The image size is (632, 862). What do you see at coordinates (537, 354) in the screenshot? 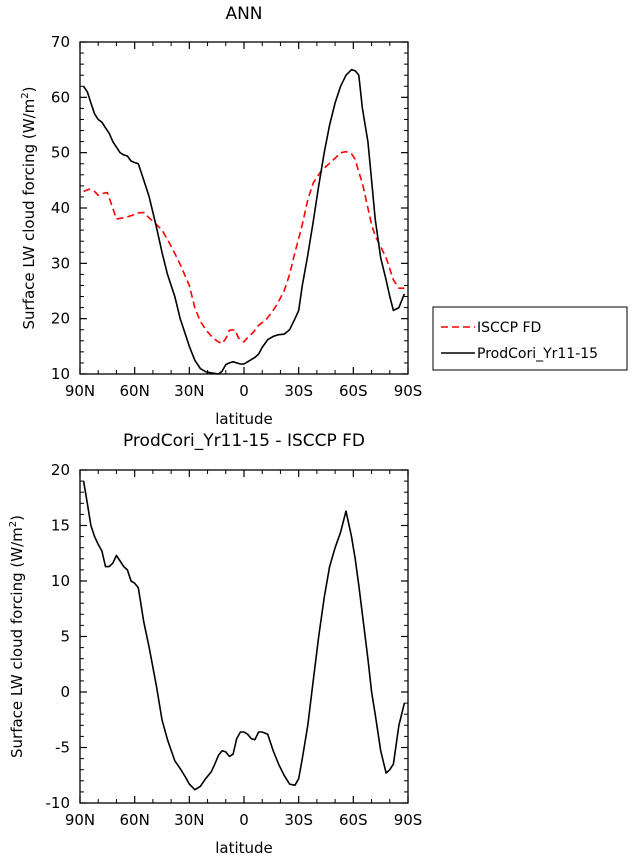
I see `legend-label: ProdCori_Yr11-15` at bounding box center [537, 354].